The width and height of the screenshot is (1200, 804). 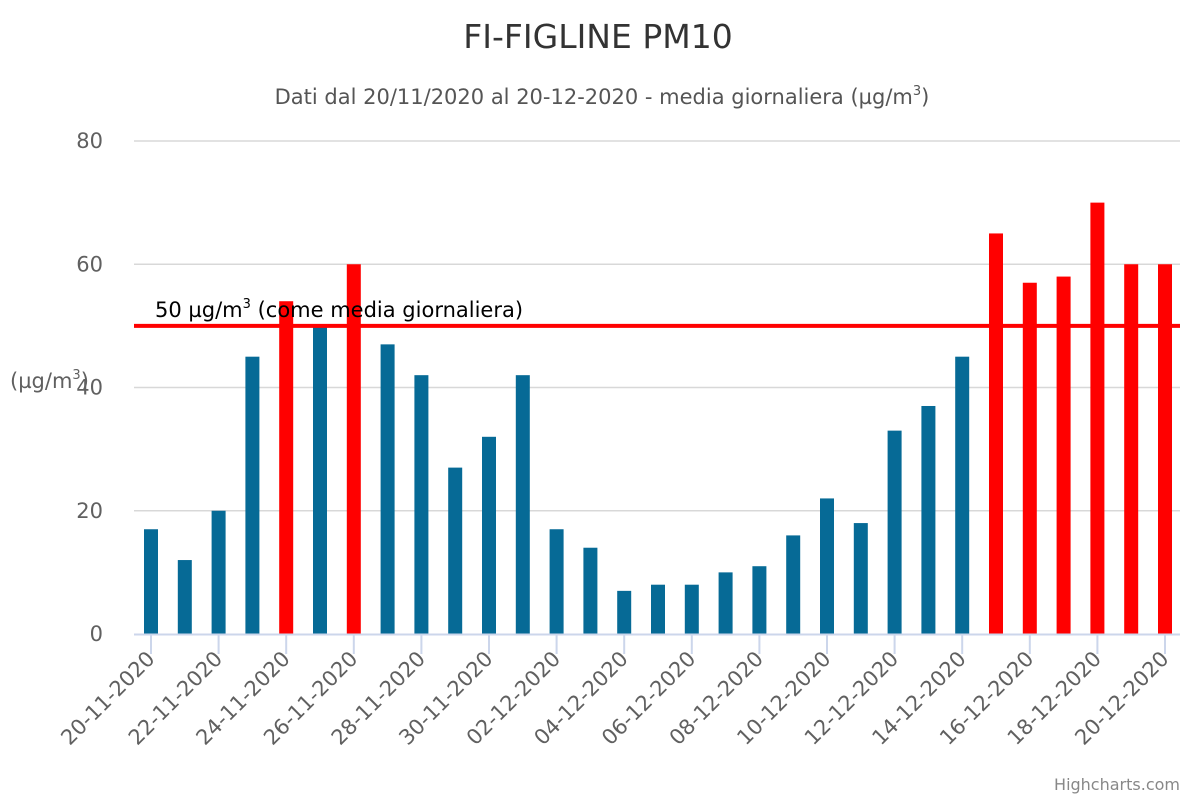 What do you see at coordinates (793, 584) in the screenshot?
I see `bar-09-12-2020` at bounding box center [793, 584].